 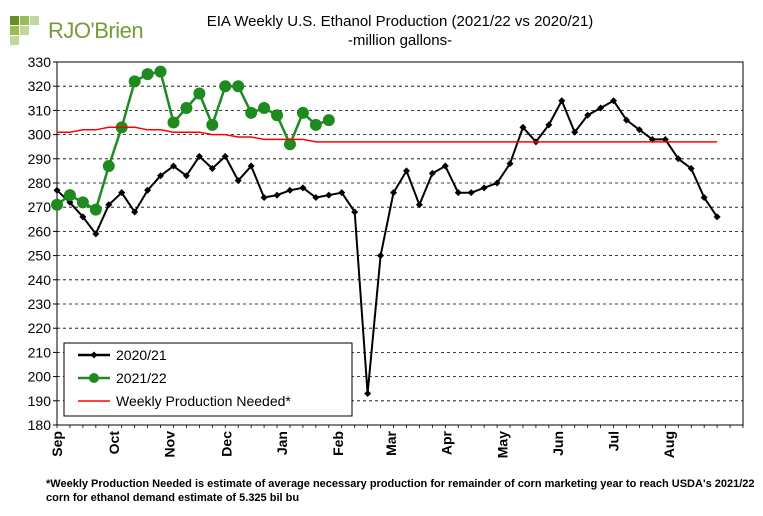 I want to click on y-tick-label: 200, so click(x=40, y=377).